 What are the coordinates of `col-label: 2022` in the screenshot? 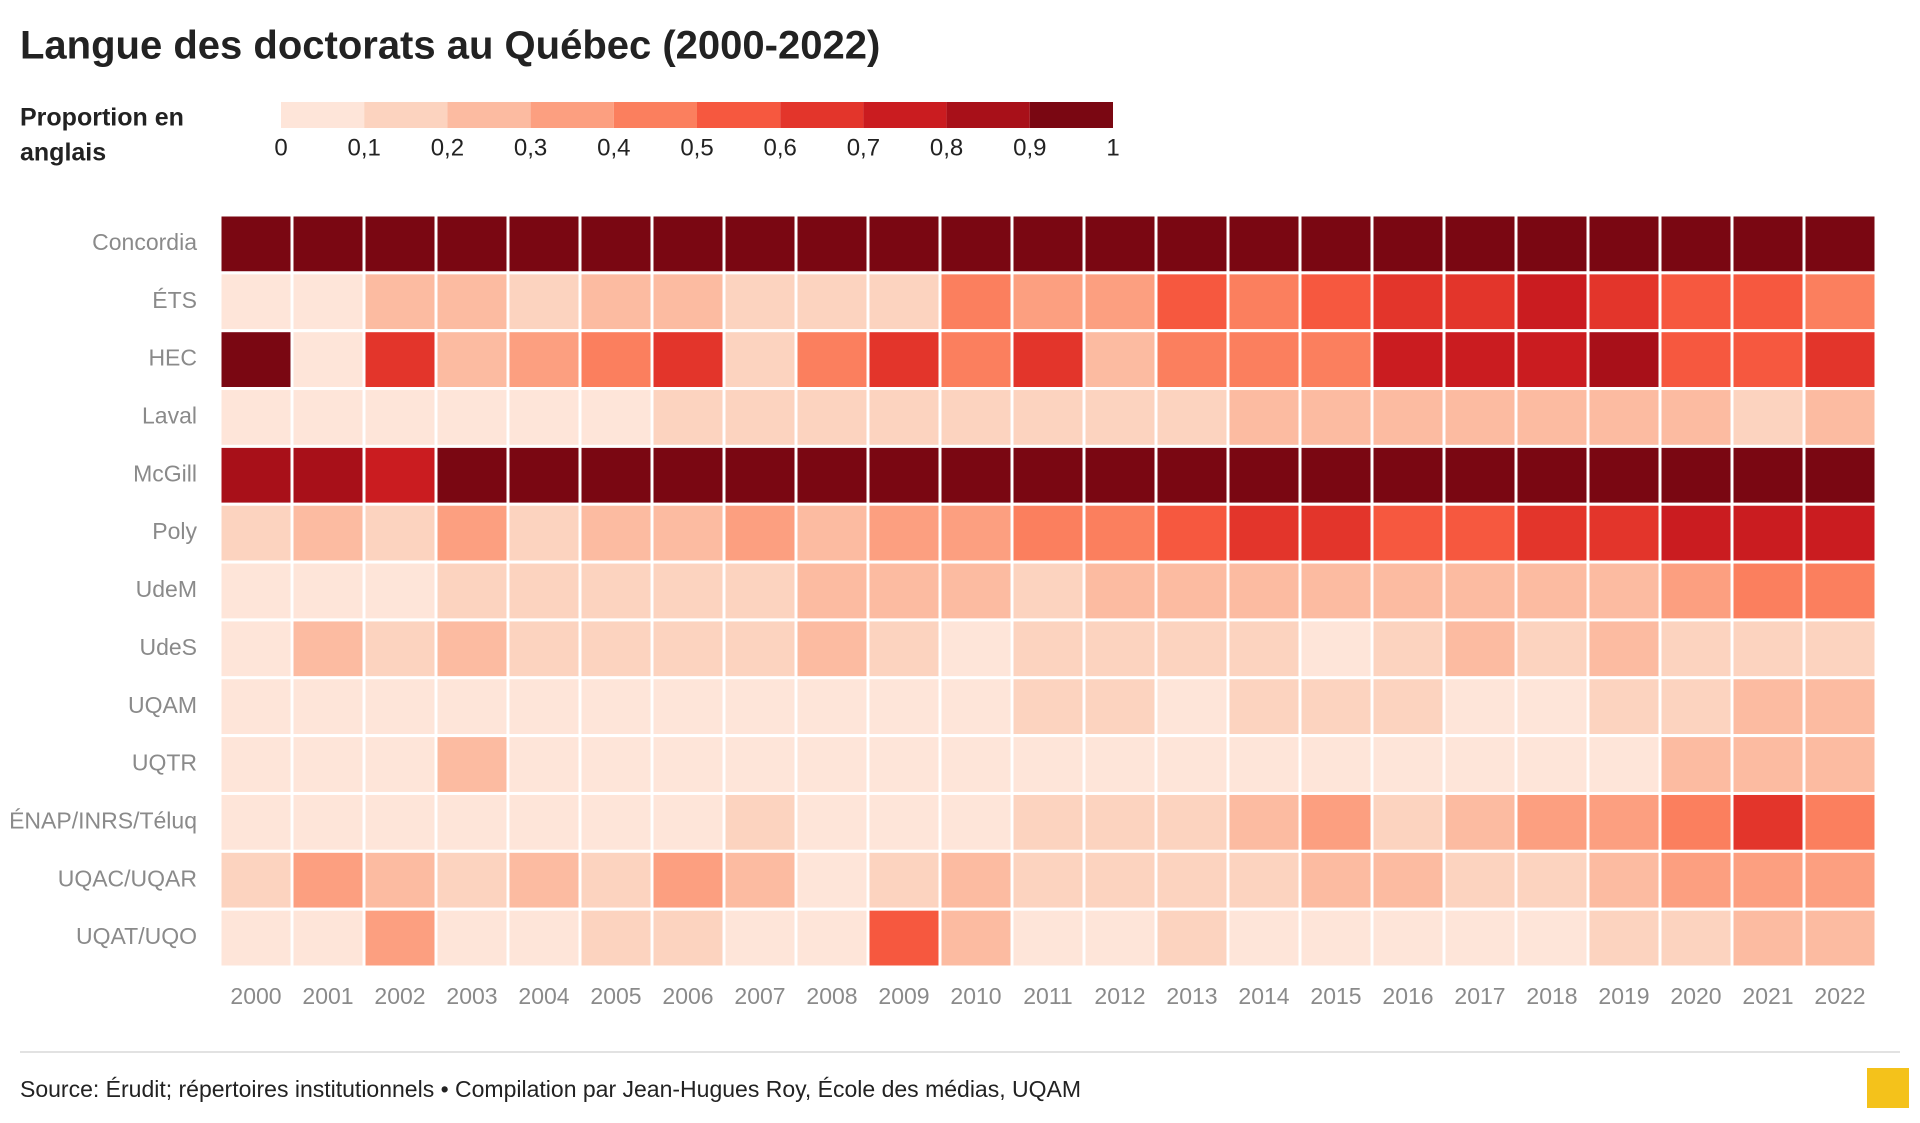 It's located at (1839, 996).